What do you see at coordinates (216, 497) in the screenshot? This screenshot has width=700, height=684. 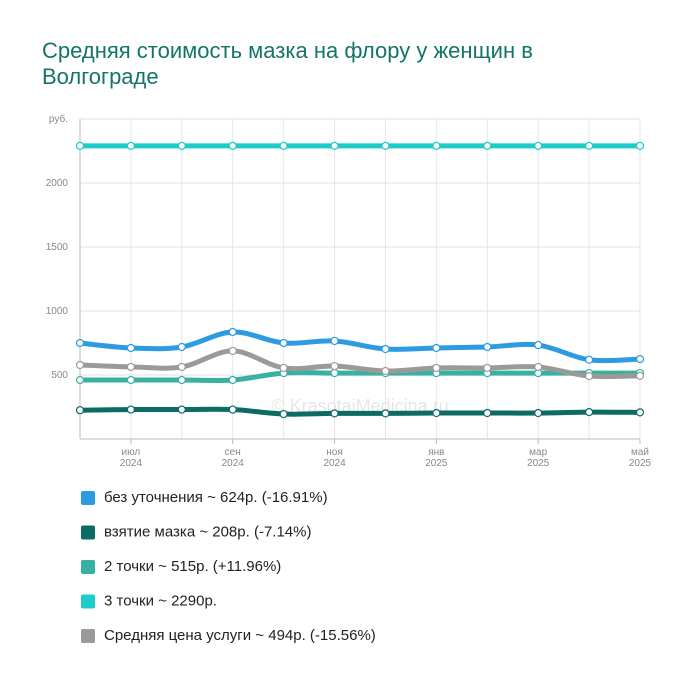 I see `legend-label: без уточнения ~ 624р. (-16.91%)` at bounding box center [216, 497].